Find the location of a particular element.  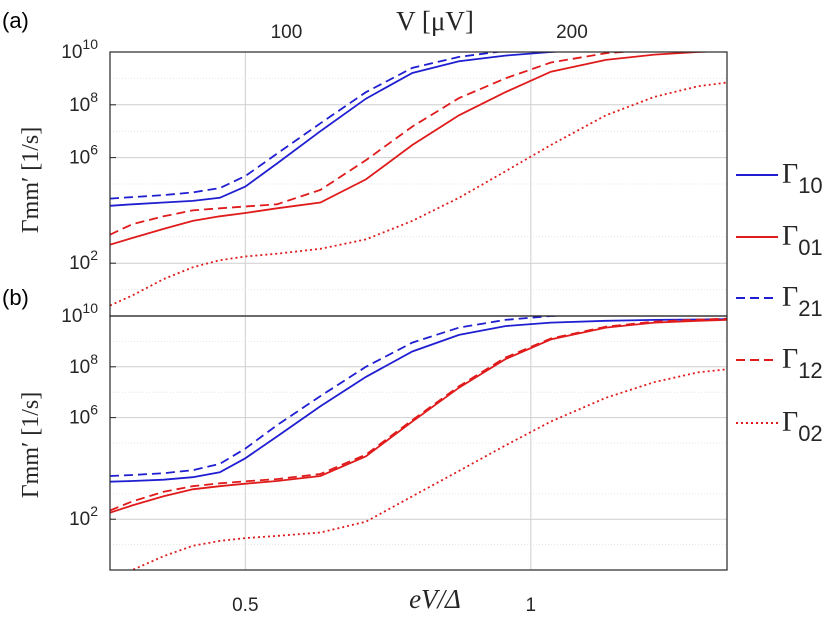

legend-label-G12: Γ12 is located at coordinates (802, 363).